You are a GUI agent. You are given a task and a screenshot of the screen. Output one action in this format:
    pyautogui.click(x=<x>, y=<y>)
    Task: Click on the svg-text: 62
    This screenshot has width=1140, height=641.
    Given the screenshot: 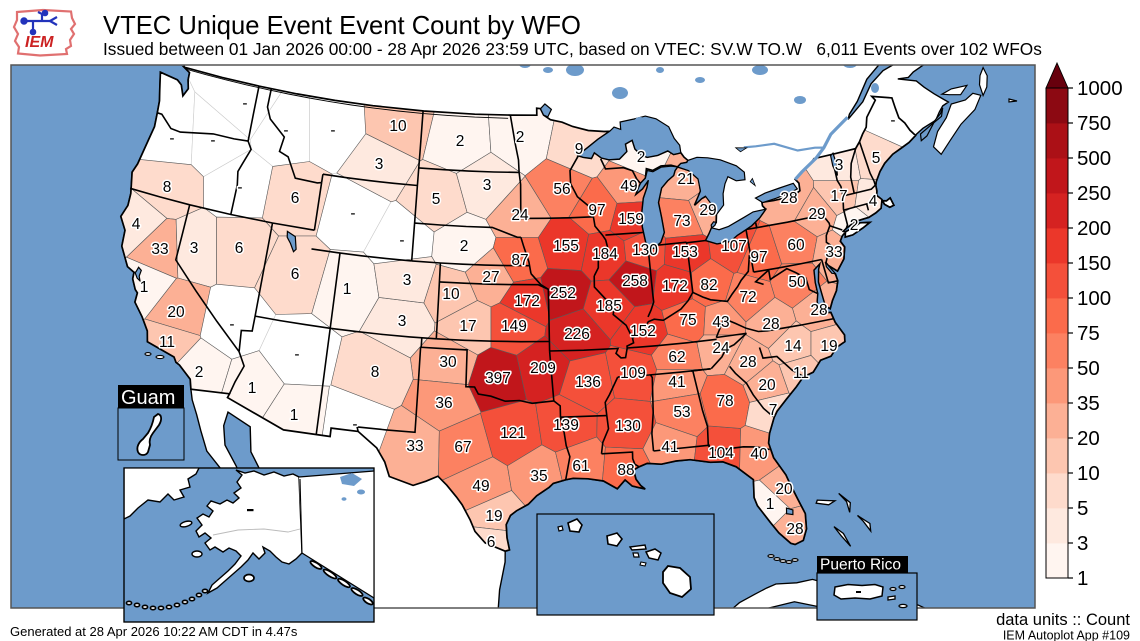 What is the action you would take?
    pyautogui.click(x=676, y=357)
    